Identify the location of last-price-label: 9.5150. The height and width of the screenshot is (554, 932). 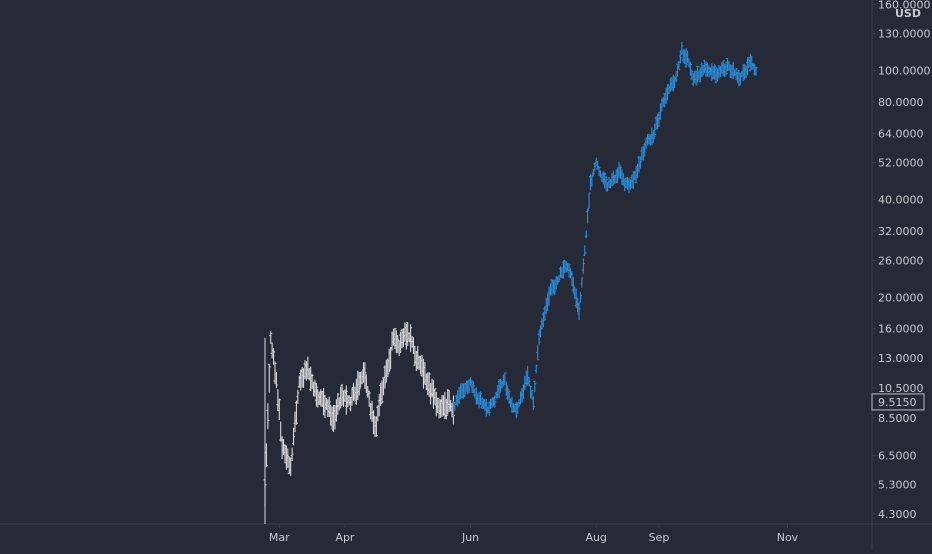
(897, 402).